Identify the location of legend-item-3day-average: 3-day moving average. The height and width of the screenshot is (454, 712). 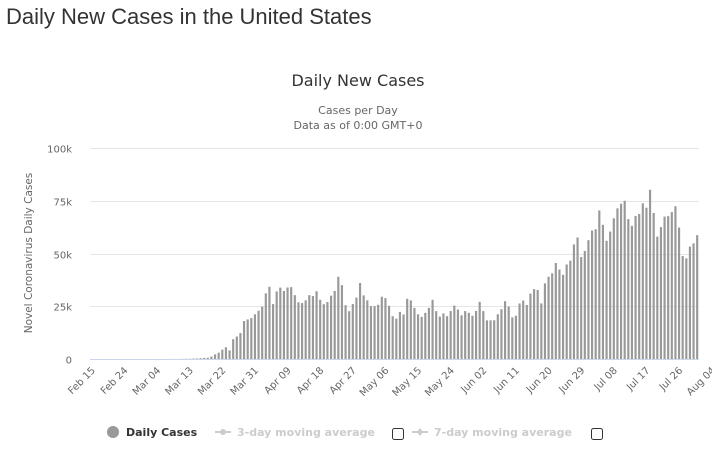
(295, 432).